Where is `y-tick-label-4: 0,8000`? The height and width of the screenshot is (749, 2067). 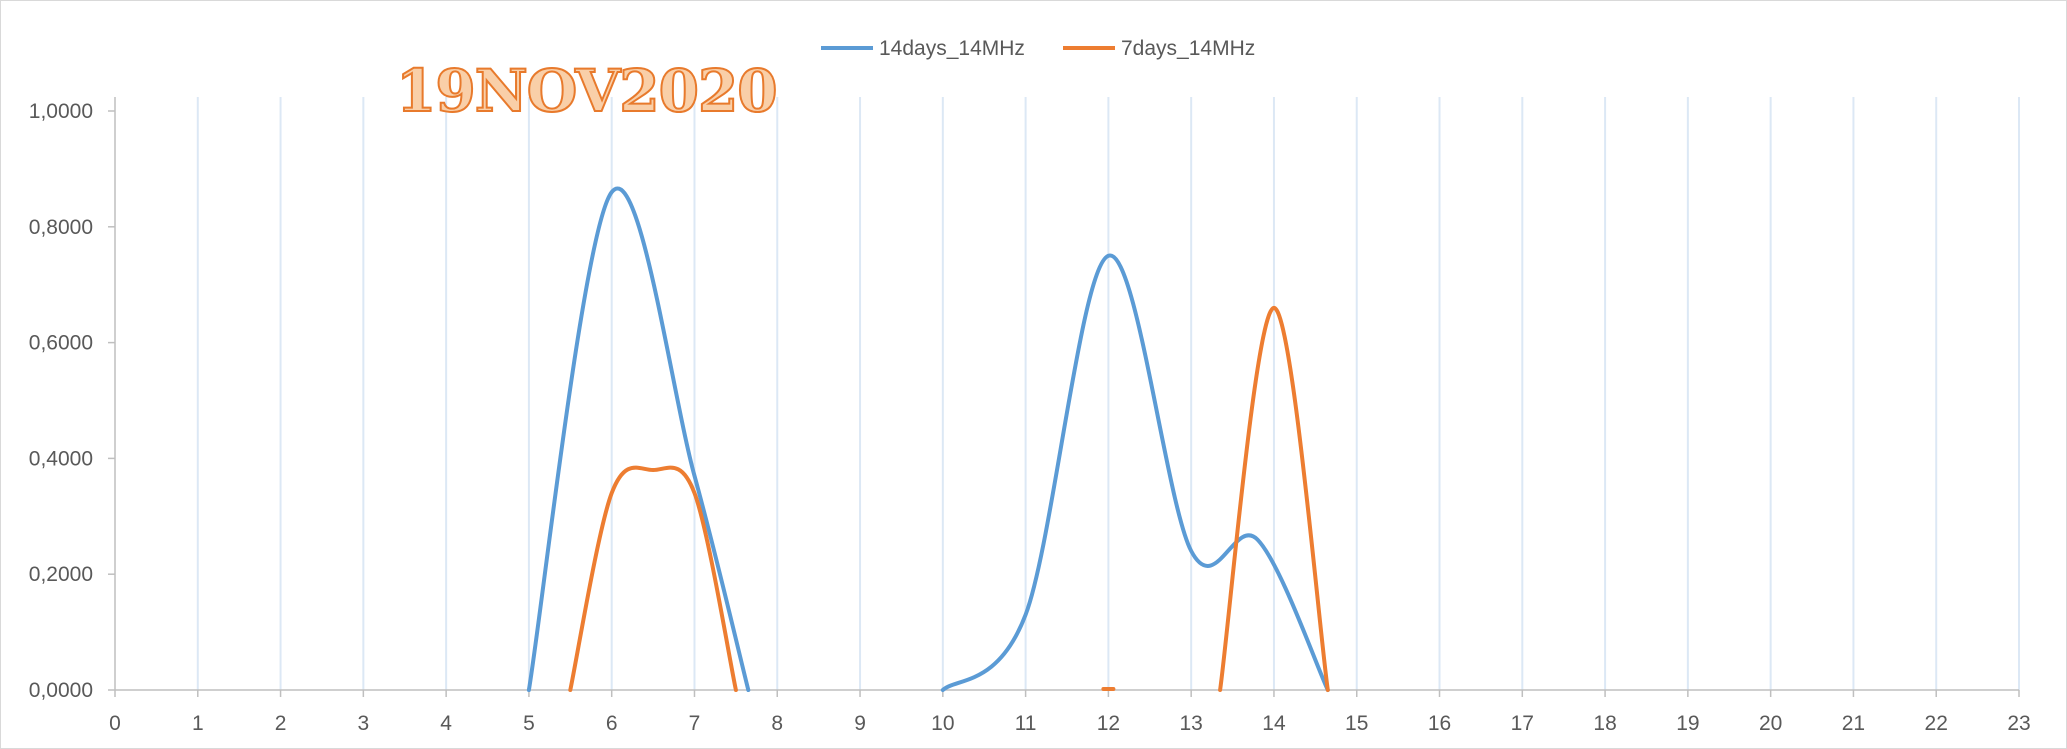
y-tick-label-4: 0,8000 is located at coordinates (61, 227).